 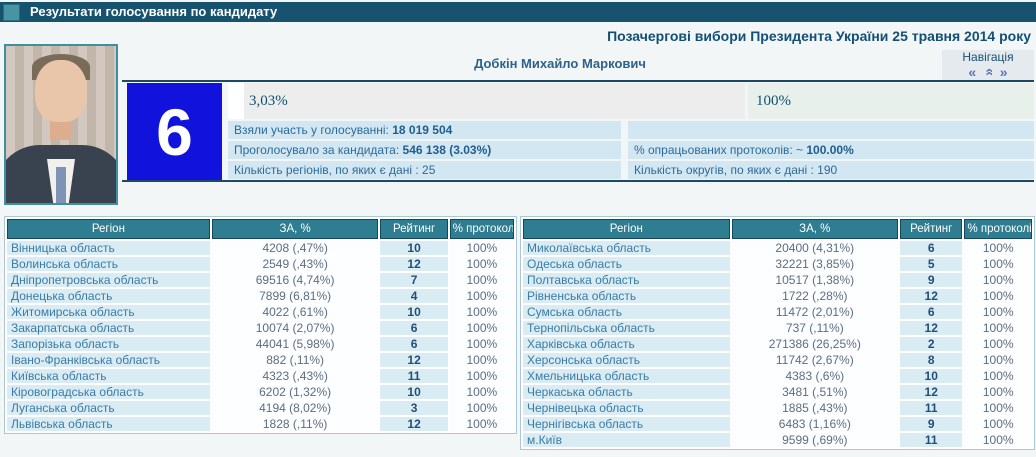 What do you see at coordinates (318, 150) in the screenshot?
I see `stat-label: Проголосувало за кандидата:` at bounding box center [318, 150].